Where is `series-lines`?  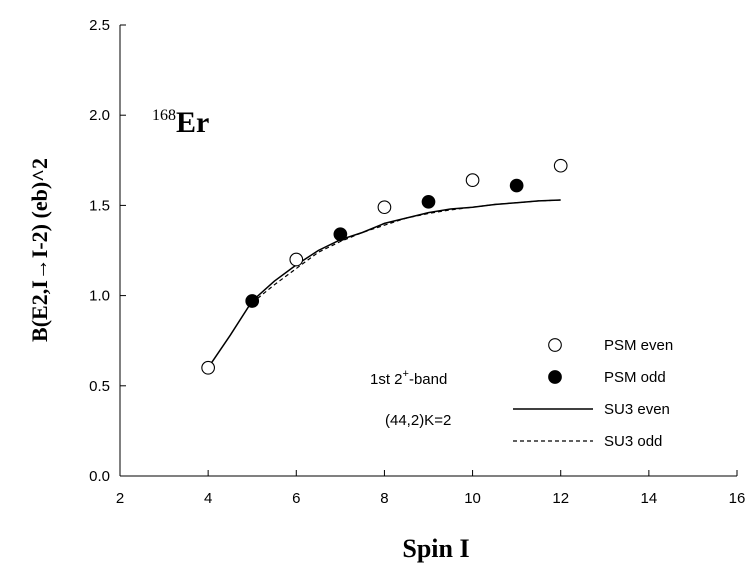
series-lines is located at coordinates (384, 284).